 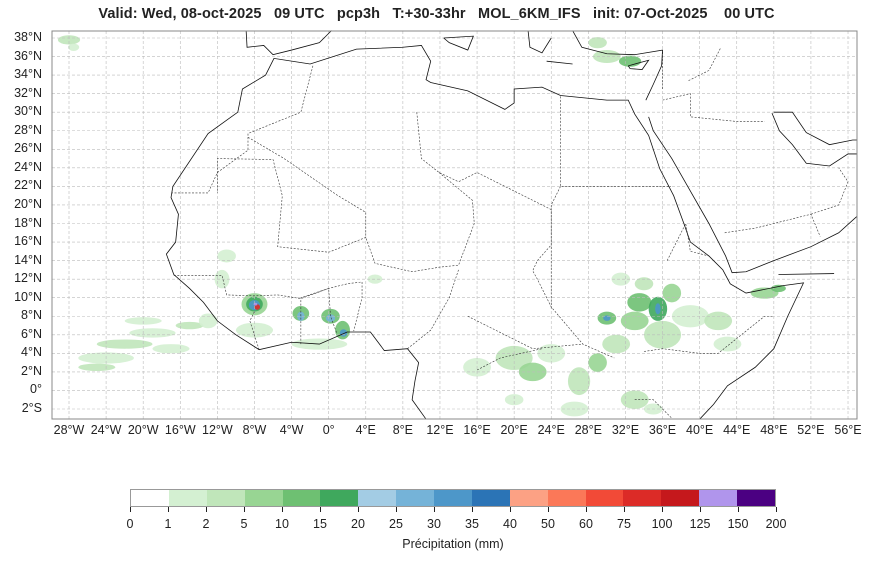 What do you see at coordinates (738, 524) in the screenshot?
I see `colorbar-tick-label: 150` at bounding box center [738, 524].